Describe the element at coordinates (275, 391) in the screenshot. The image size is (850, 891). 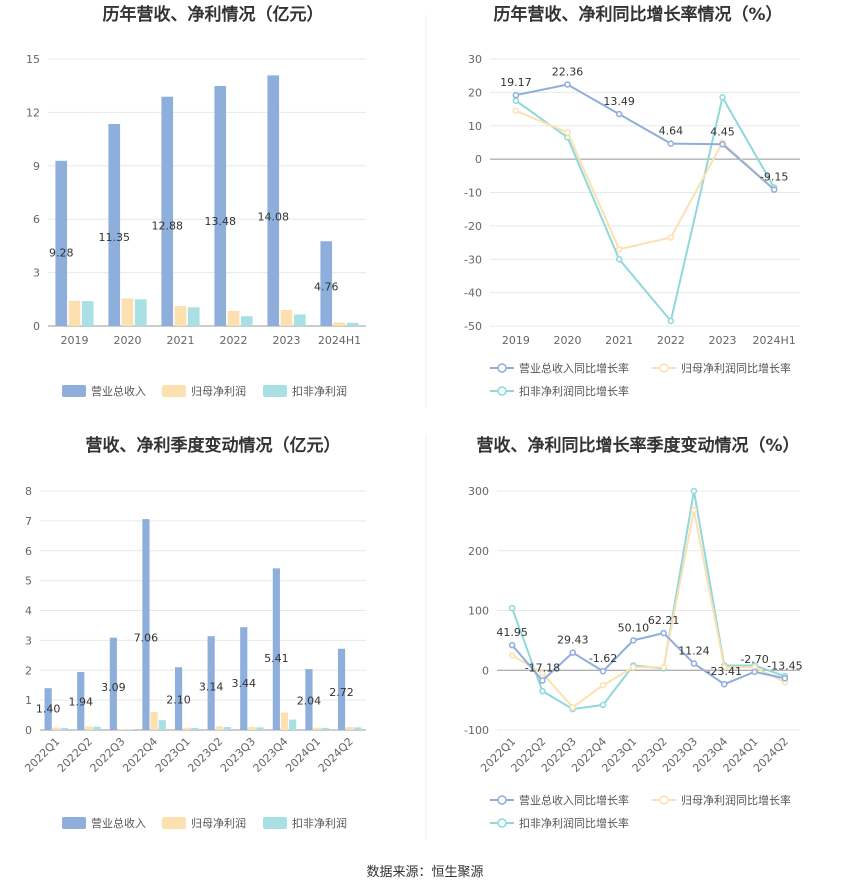
I see `legend-swatch-deducted_profit` at that location.